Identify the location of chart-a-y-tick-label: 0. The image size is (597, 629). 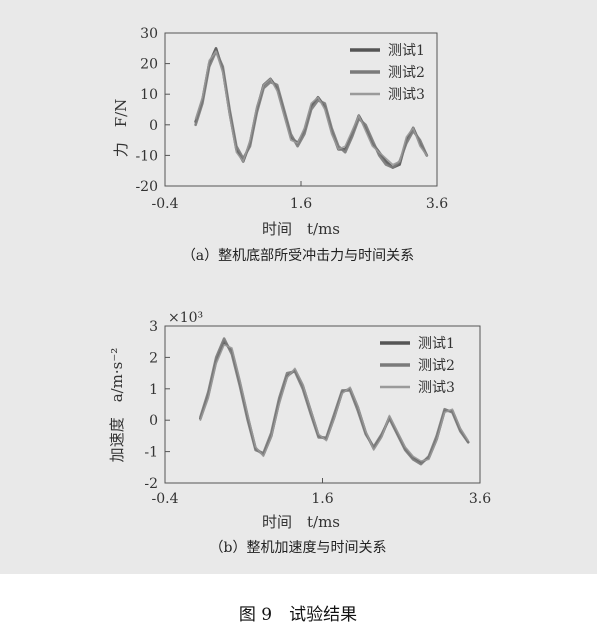
(153, 126).